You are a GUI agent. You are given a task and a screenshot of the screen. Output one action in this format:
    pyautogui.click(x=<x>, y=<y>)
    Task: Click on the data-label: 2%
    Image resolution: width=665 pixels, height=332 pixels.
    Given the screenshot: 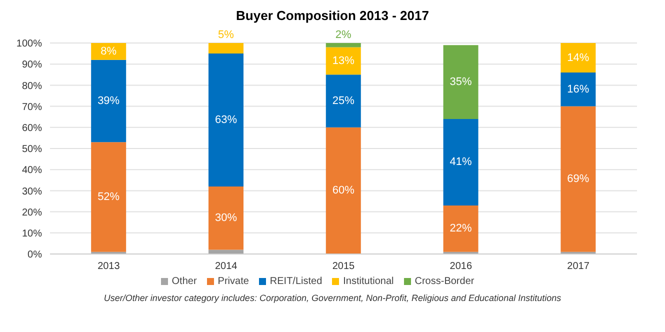 What is the action you would take?
    pyautogui.click(x=343, y=35)
    